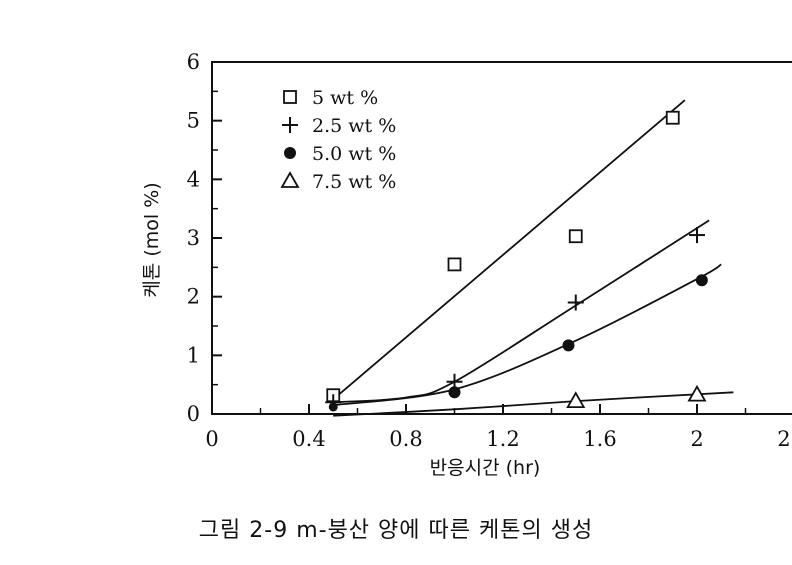  What do you see at coordinates (396, 530) in the screenshot?
I see `figure-caption: 그림 2-9 m-붕산 양에 따른 케톤의 생성` at bounding box center [396, 530].